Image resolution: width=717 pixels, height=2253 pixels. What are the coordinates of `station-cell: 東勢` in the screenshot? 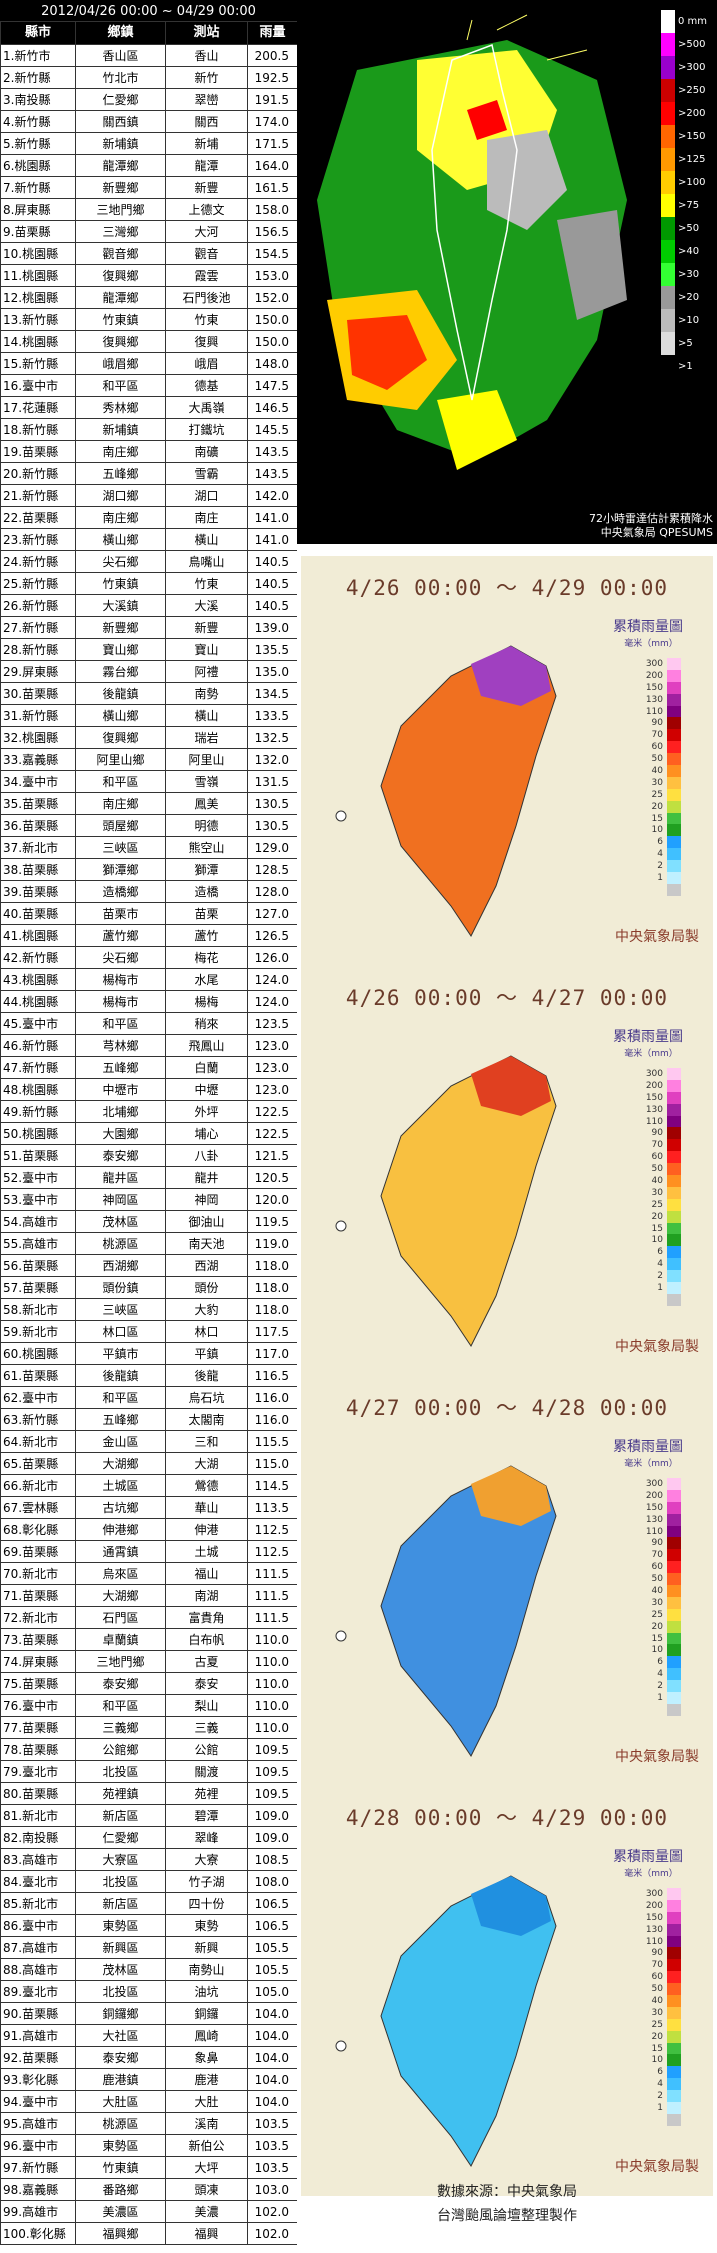 It's located at (206, 1925).